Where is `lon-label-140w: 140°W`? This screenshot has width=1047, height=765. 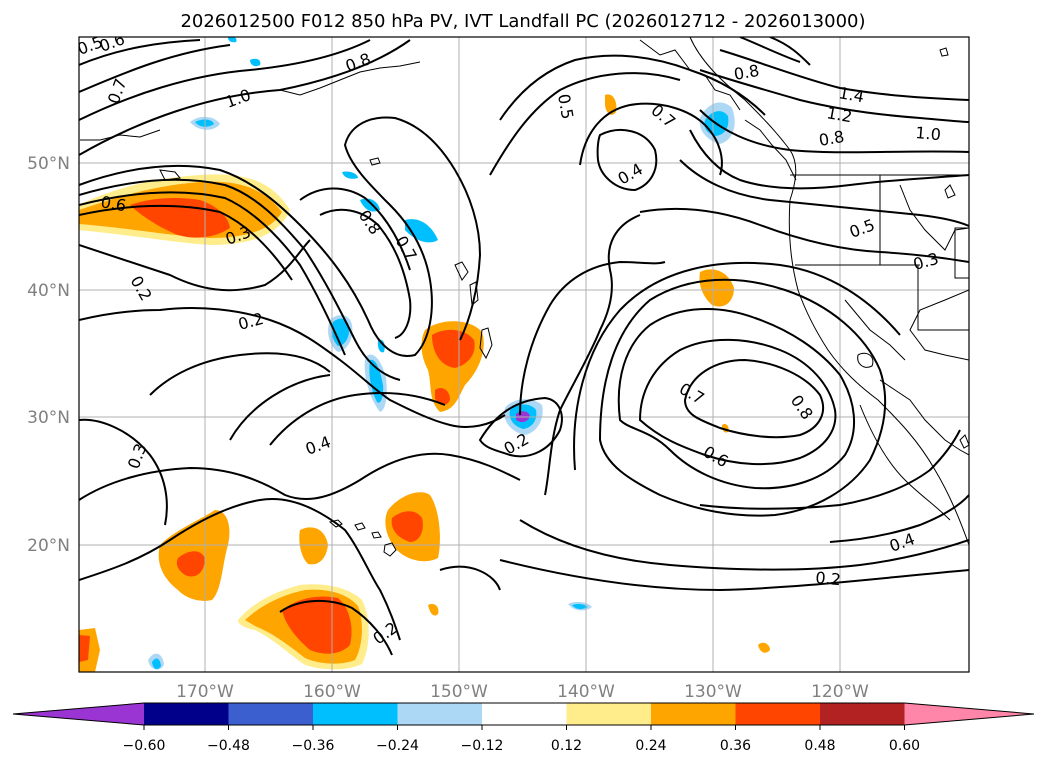 lon-label-140w: 140°W is located at coordinates (586, 692).